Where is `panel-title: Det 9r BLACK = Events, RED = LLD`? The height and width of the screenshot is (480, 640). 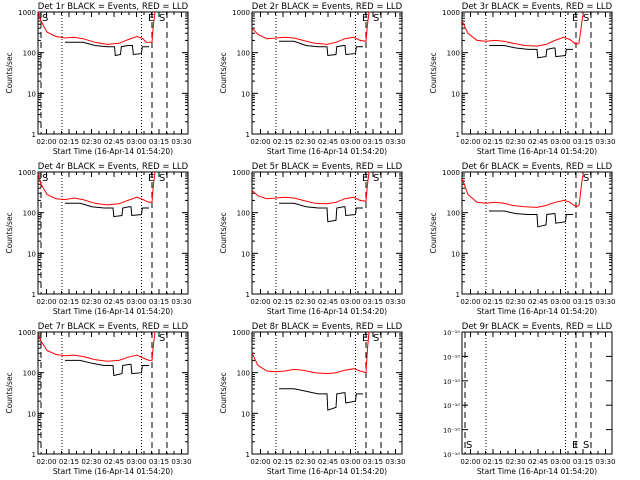 panel-title: Det 9r BLACK = Events, RED = LLD is located at coordinates (537, 327).